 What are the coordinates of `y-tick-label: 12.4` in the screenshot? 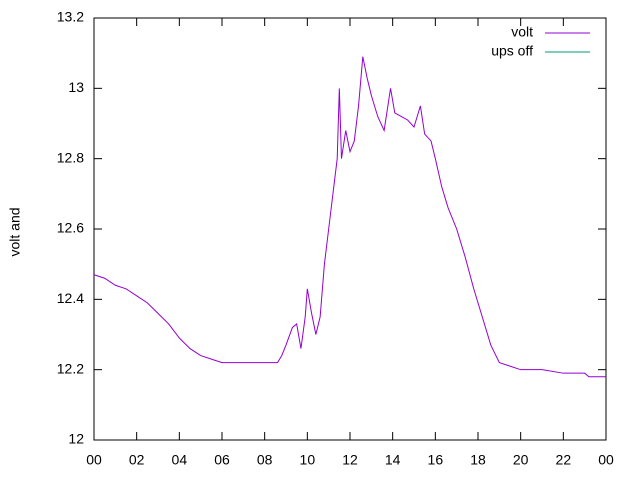 It's located at (70, 298).